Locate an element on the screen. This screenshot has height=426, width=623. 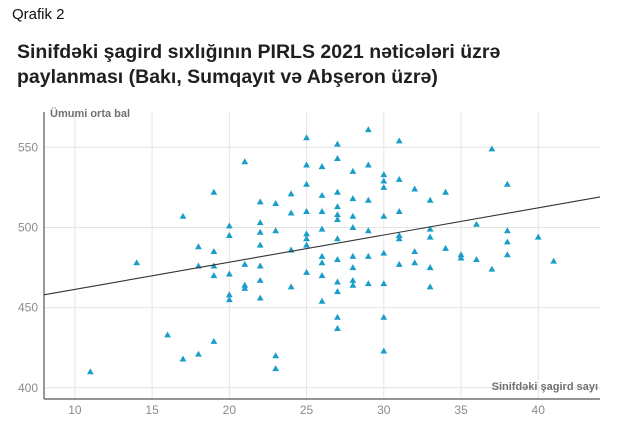
x-tick-label: 10 is located at coordinates (75, 410).